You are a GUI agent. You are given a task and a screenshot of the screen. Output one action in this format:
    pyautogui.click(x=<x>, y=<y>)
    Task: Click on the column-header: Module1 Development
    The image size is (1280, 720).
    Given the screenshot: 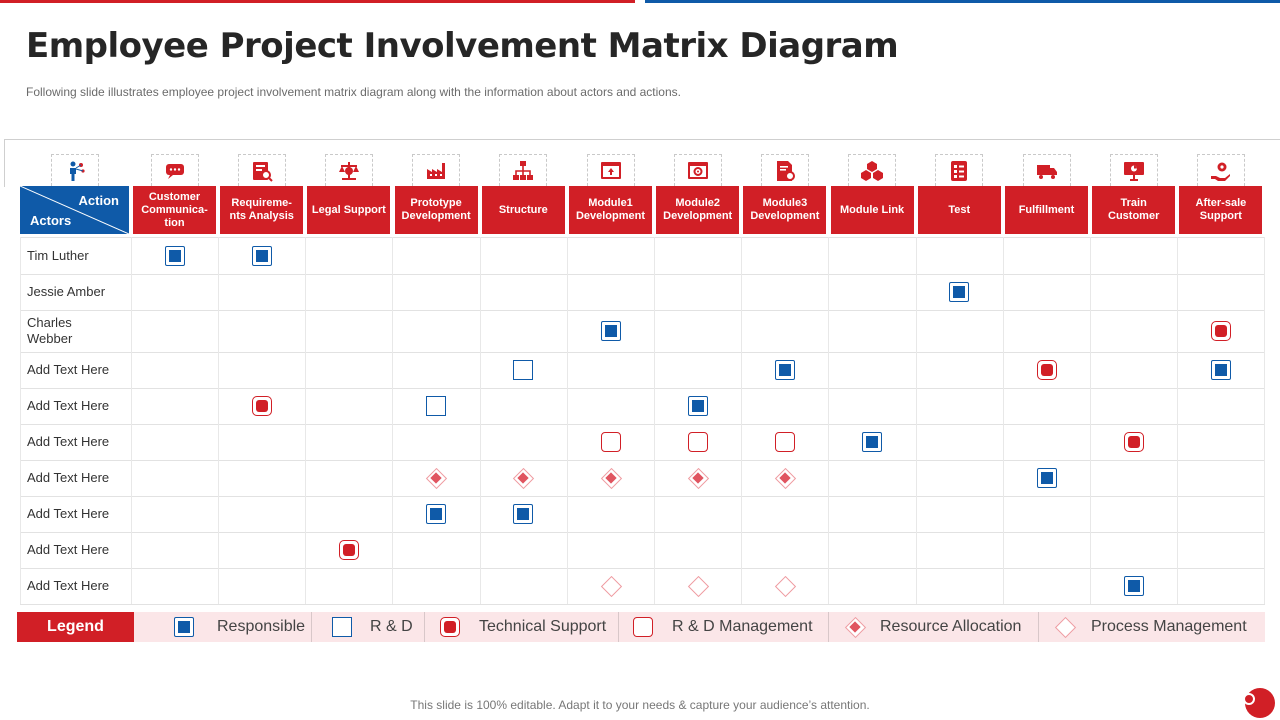 What is the action you would take?
    pyautogui.click(x=610, y=210)
    